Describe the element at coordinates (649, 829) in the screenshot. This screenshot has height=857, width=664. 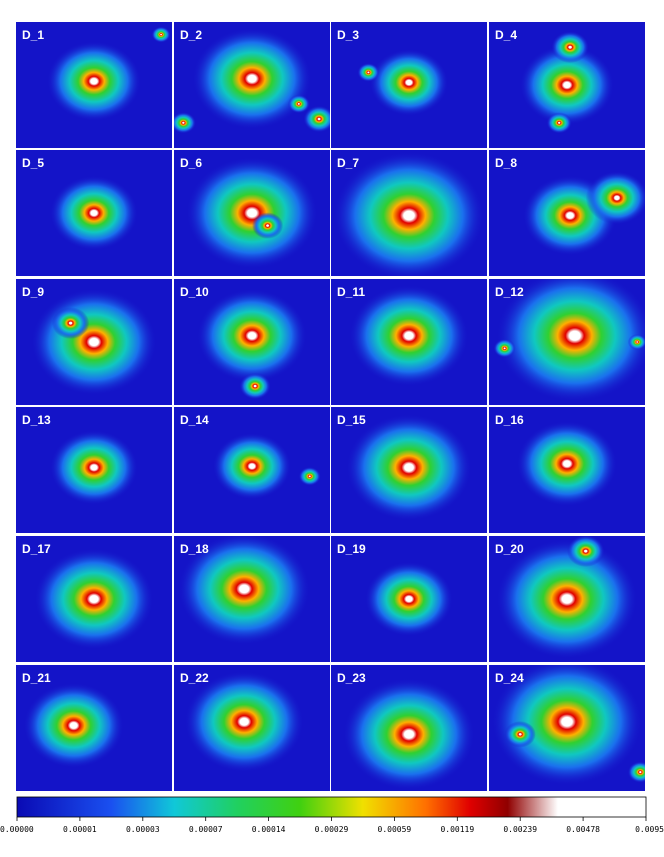
I see `colorbar-tick-label: 0.0095` at that location.